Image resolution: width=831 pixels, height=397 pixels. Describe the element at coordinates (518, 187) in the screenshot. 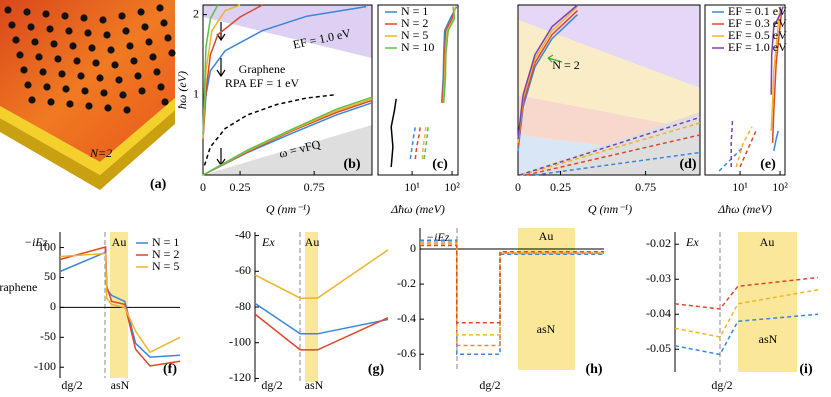

I see `x-tick-label: 0` at that location.